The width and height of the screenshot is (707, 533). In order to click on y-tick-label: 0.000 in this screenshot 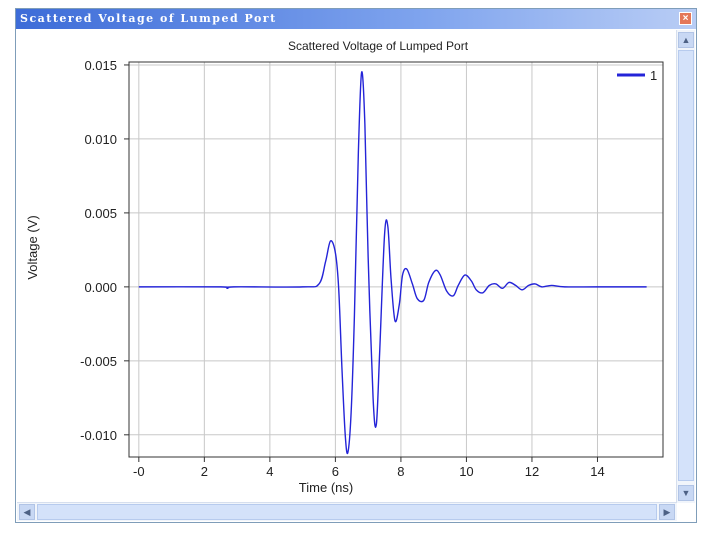, I will do `click(100, 287)`.